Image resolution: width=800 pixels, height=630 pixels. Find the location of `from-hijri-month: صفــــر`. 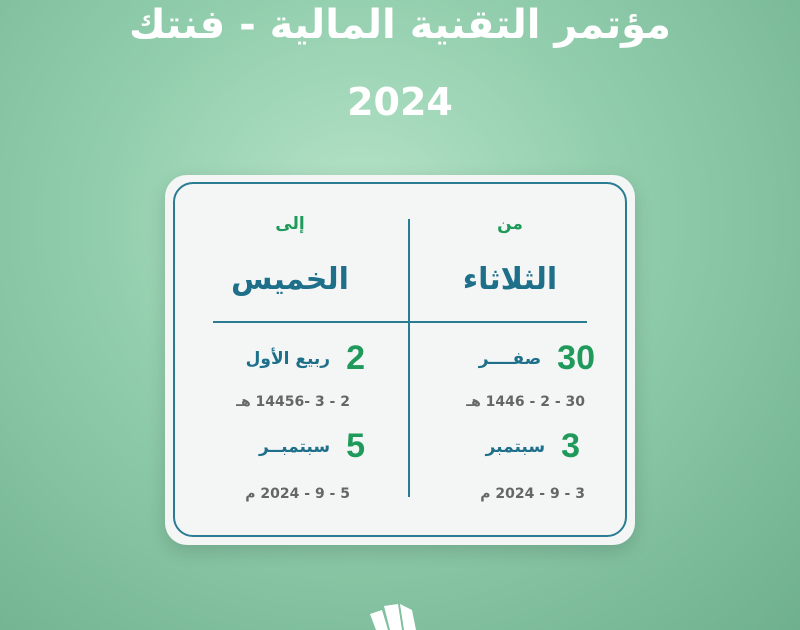

from-hijri-month: صفــــر is located at coordinates (510, 358).